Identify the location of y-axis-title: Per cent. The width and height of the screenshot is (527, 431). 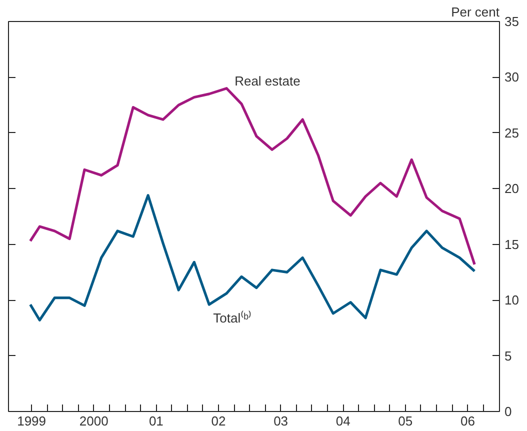
(475, 12).